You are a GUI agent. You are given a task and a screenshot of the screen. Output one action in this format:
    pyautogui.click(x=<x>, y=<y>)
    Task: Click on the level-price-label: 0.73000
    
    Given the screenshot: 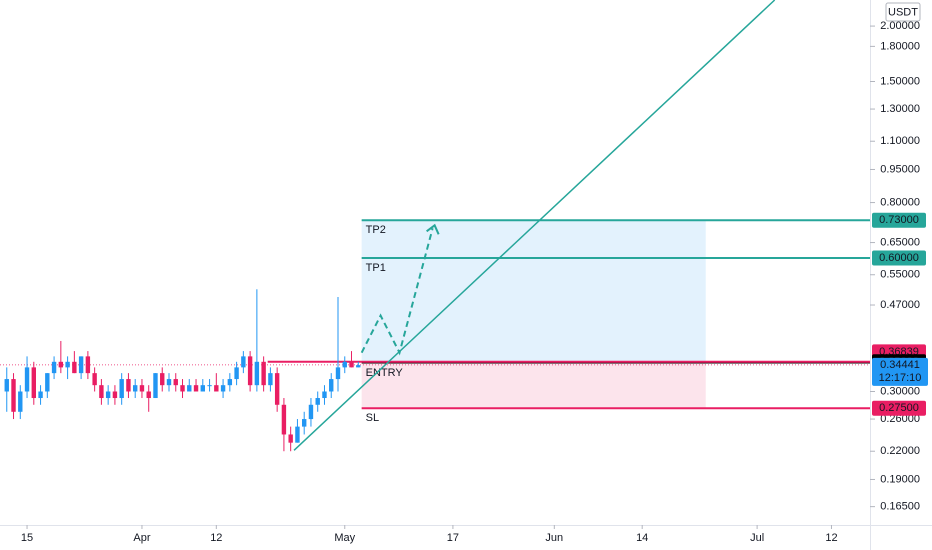 What is the action you would take?
    pyautogui.click(x=899, y=220)
    